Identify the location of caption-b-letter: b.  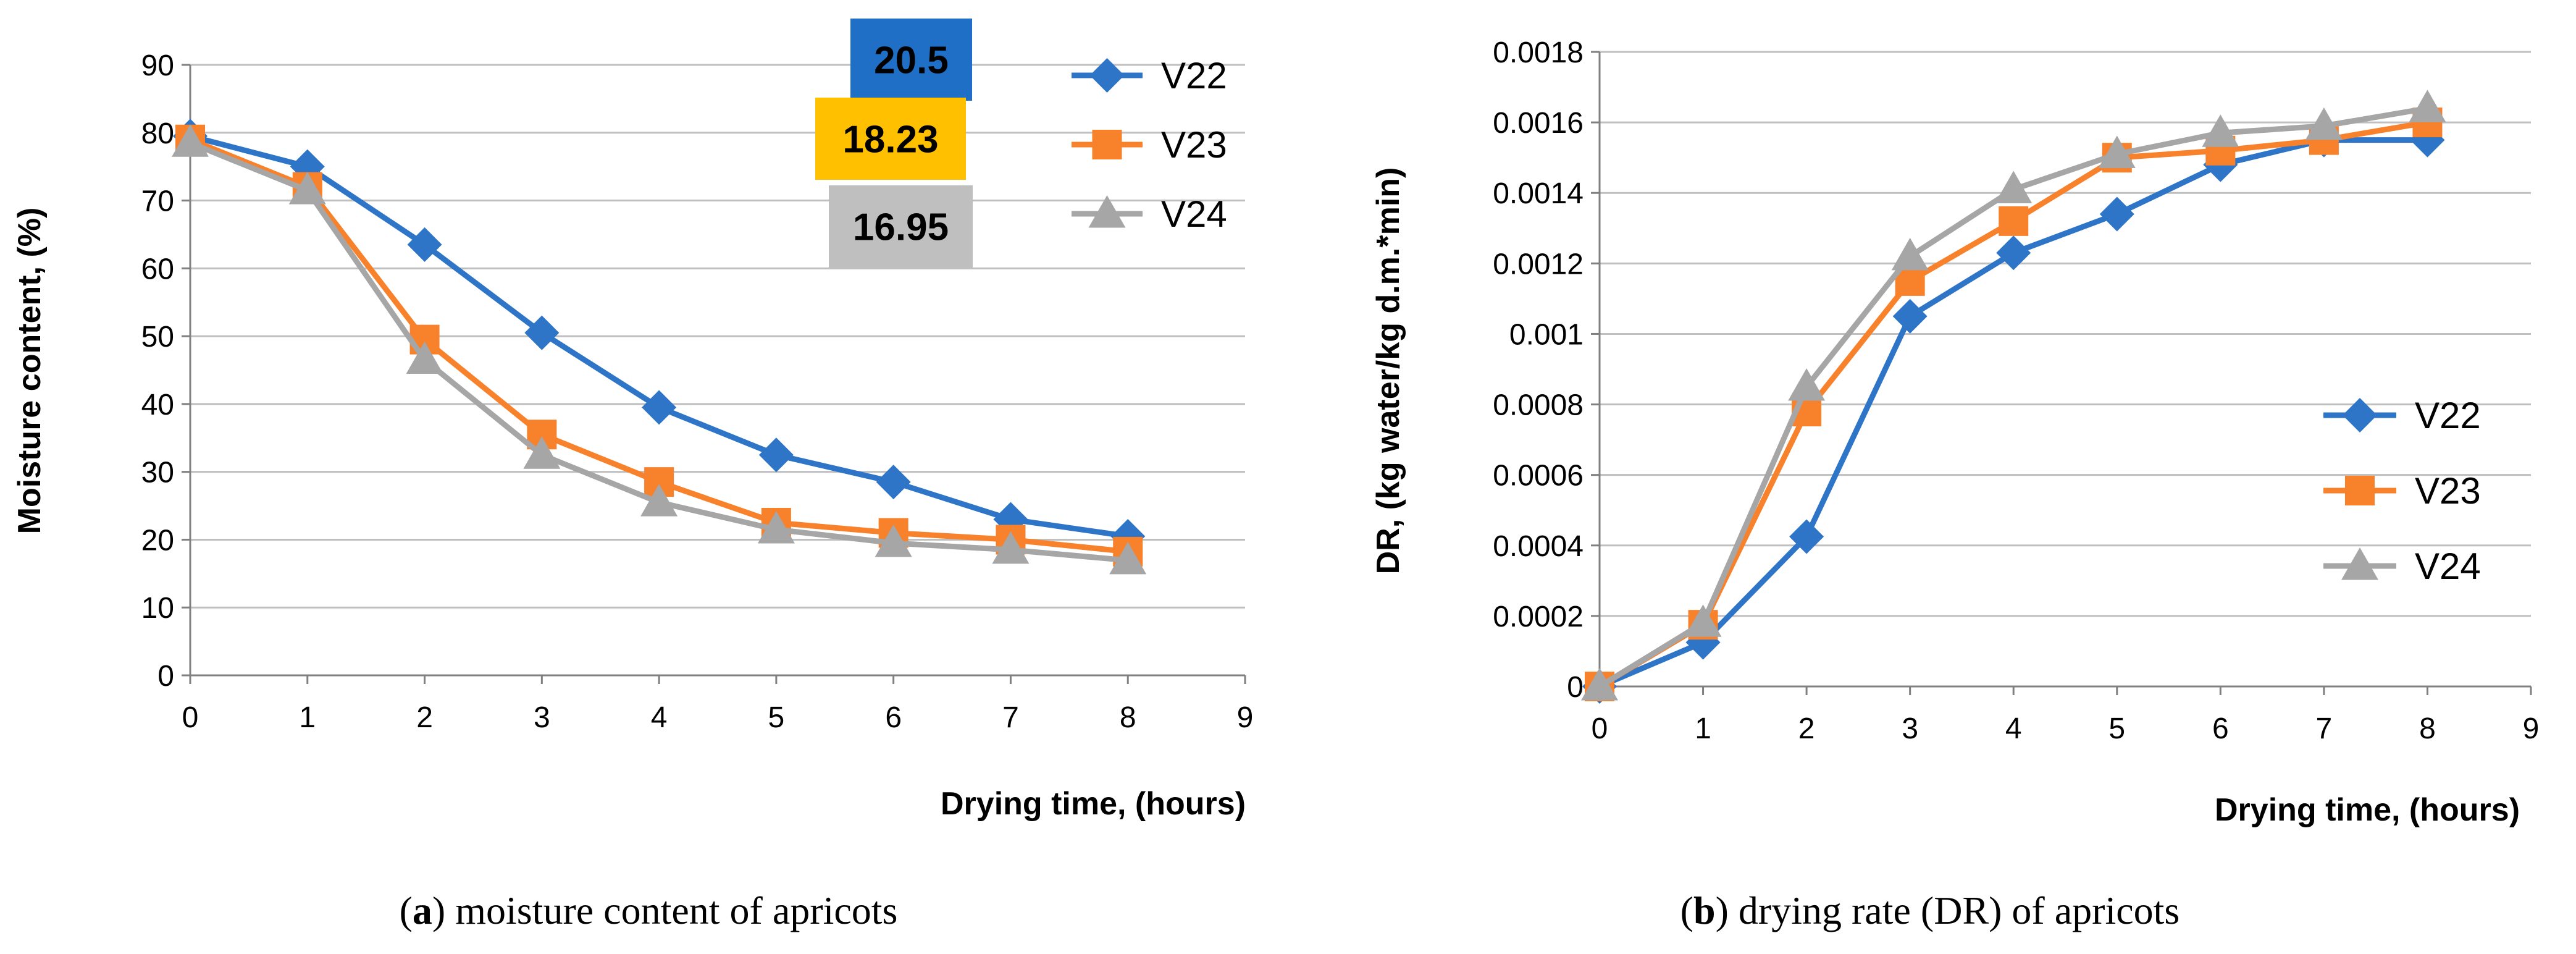
(1704, 910).